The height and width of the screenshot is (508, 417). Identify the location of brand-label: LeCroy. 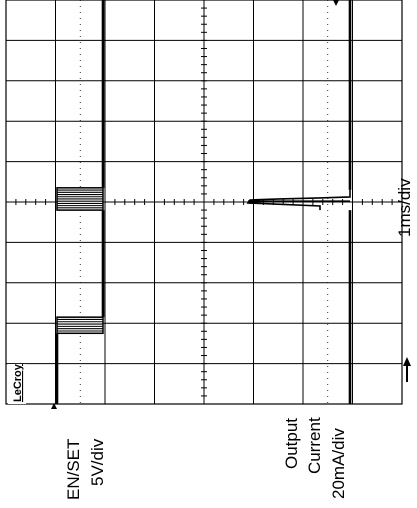
(18, 382).